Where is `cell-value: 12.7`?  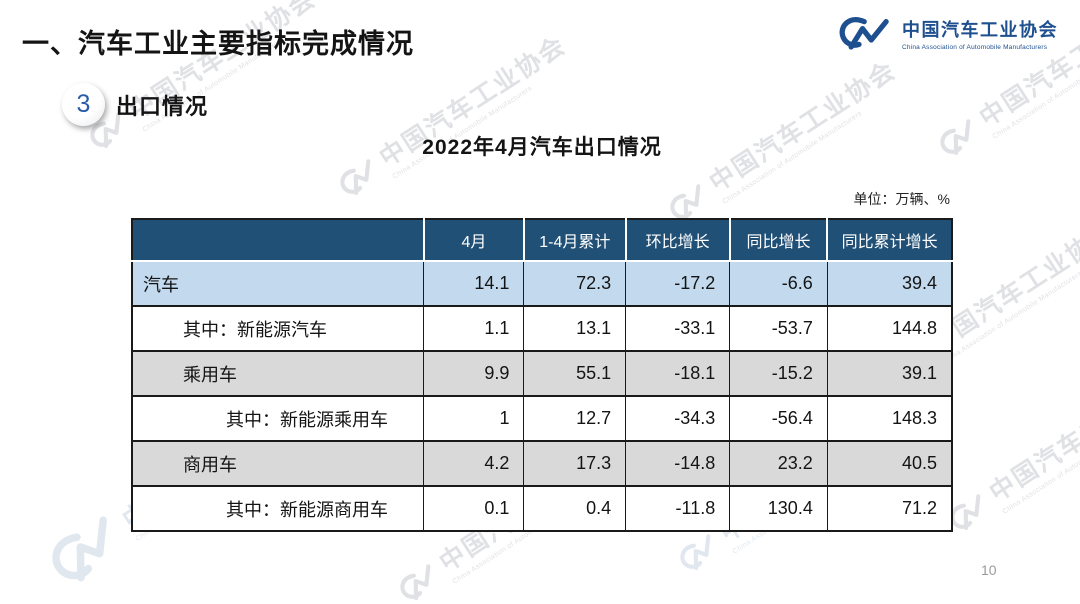 cell-value: 12.7 is located at coordinates (574, 419).